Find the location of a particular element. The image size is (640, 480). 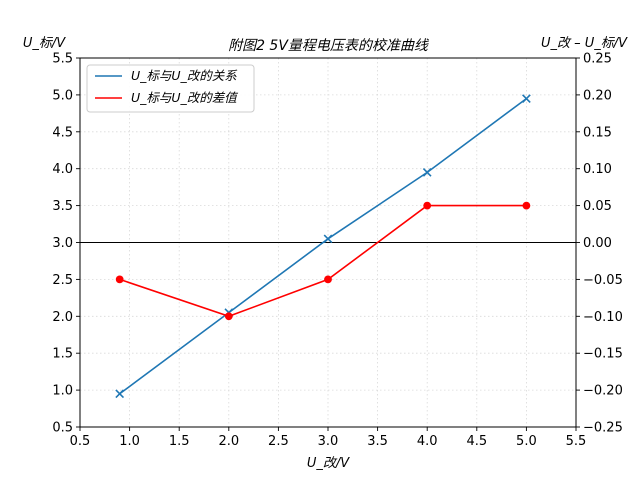

y2-tick-label: −0.20 is located at coordinates (603, 391).